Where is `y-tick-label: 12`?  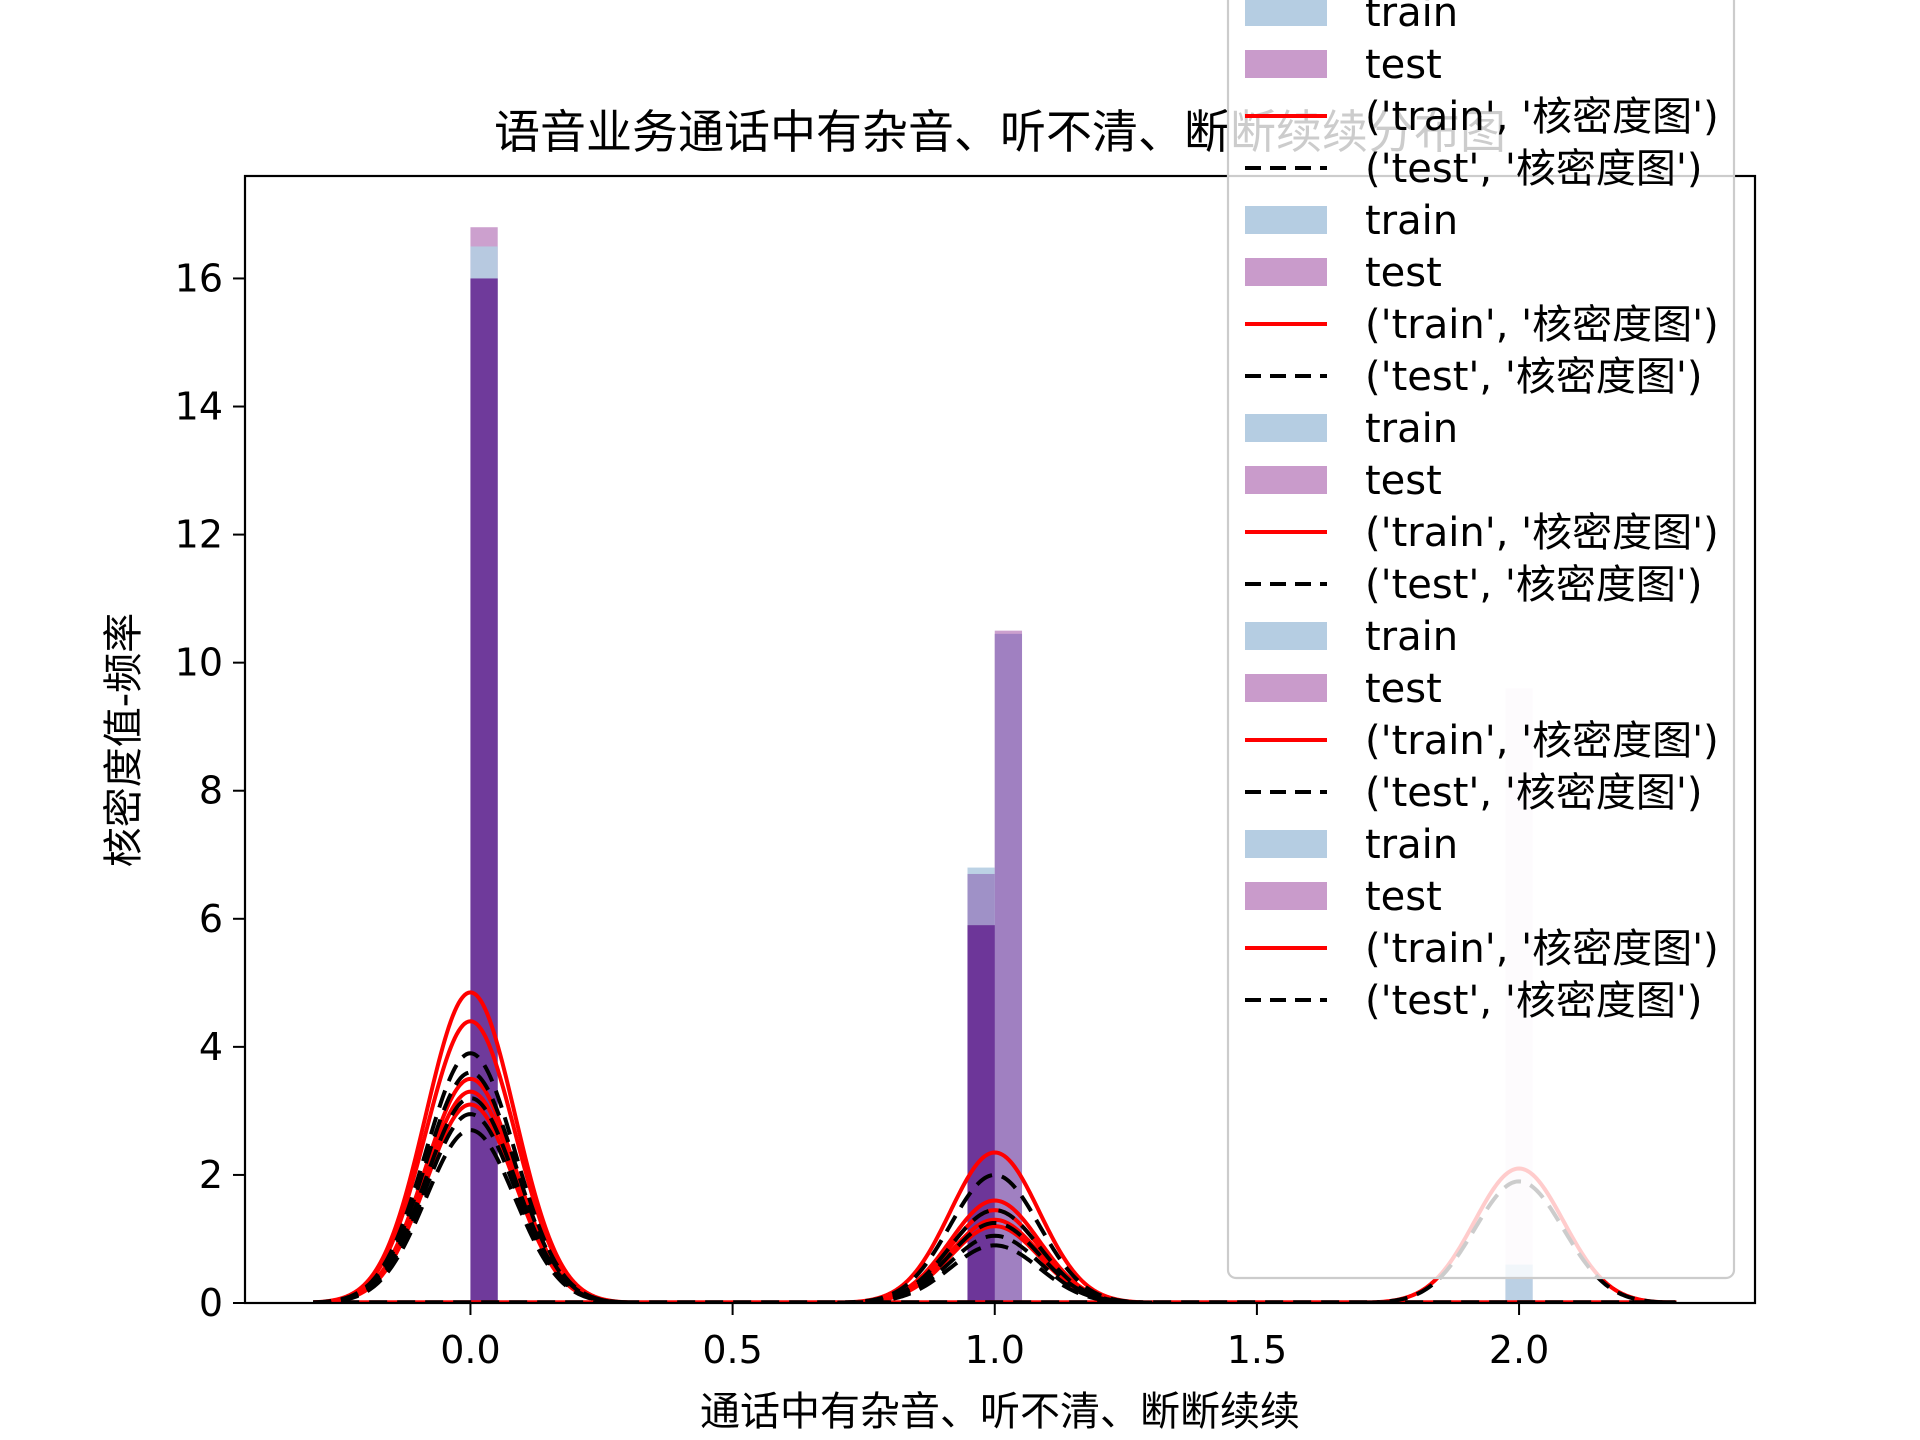
y-tick-label: 12 is located at coordinates (199, 535).